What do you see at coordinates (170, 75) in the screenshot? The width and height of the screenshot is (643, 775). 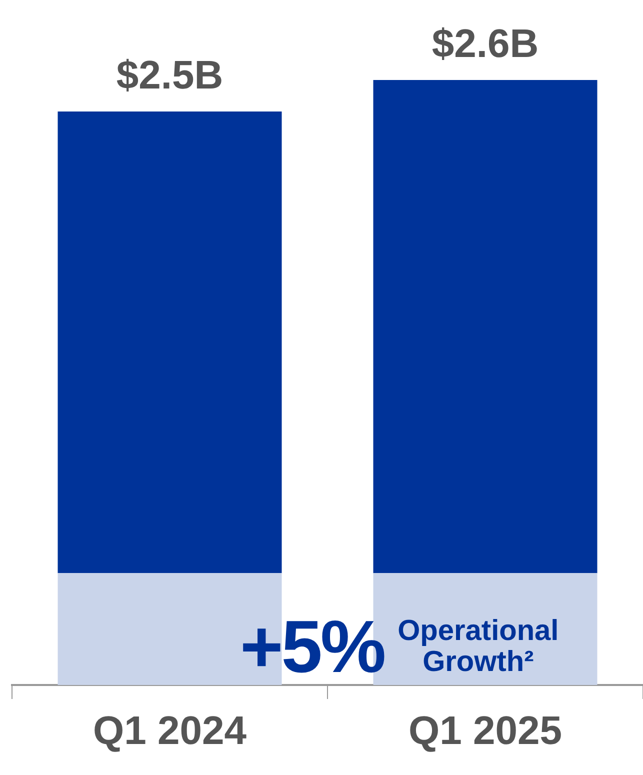 I see `annotation: $2.5B` at bounding box center [170, 75].